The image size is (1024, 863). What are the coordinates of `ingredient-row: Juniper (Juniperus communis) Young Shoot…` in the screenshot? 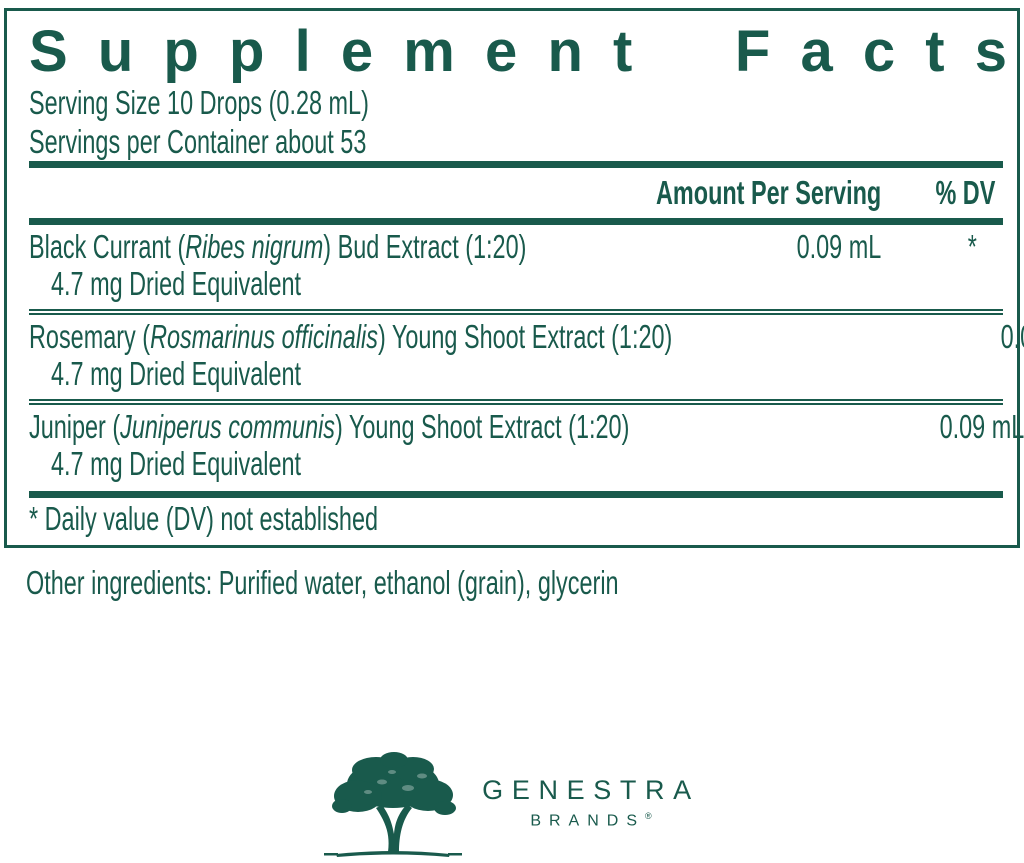 It's located at (526, 447).